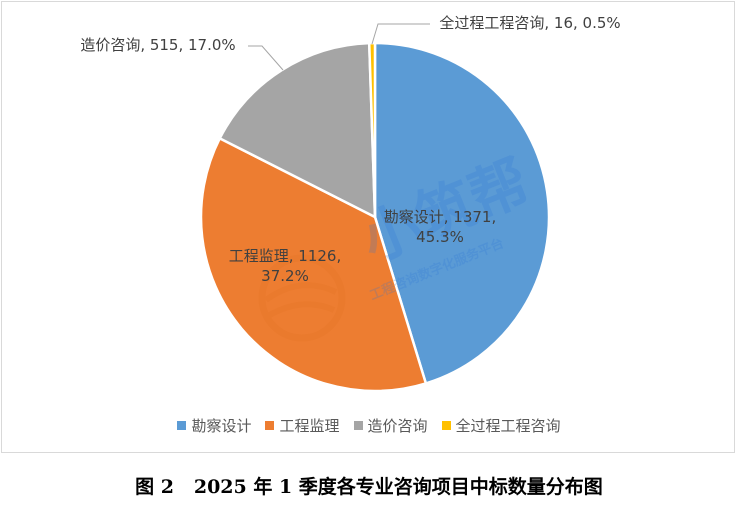 The image size is (738, 505). What do you see at coordinates (309, 425) in the screenshot?
I see `legend-label: 工程监理` at bounding box center [309, 425].